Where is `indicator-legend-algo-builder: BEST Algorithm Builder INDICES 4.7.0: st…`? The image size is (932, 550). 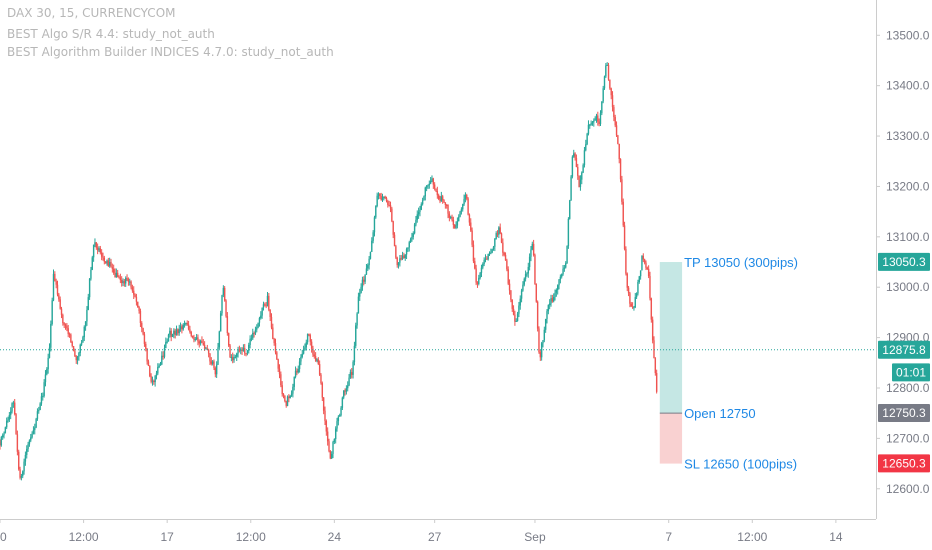 indicator-legend-algo-builder: BEST Algorithm Builder INDICES 4.7.0: st… is located at coordinates (170, 52).